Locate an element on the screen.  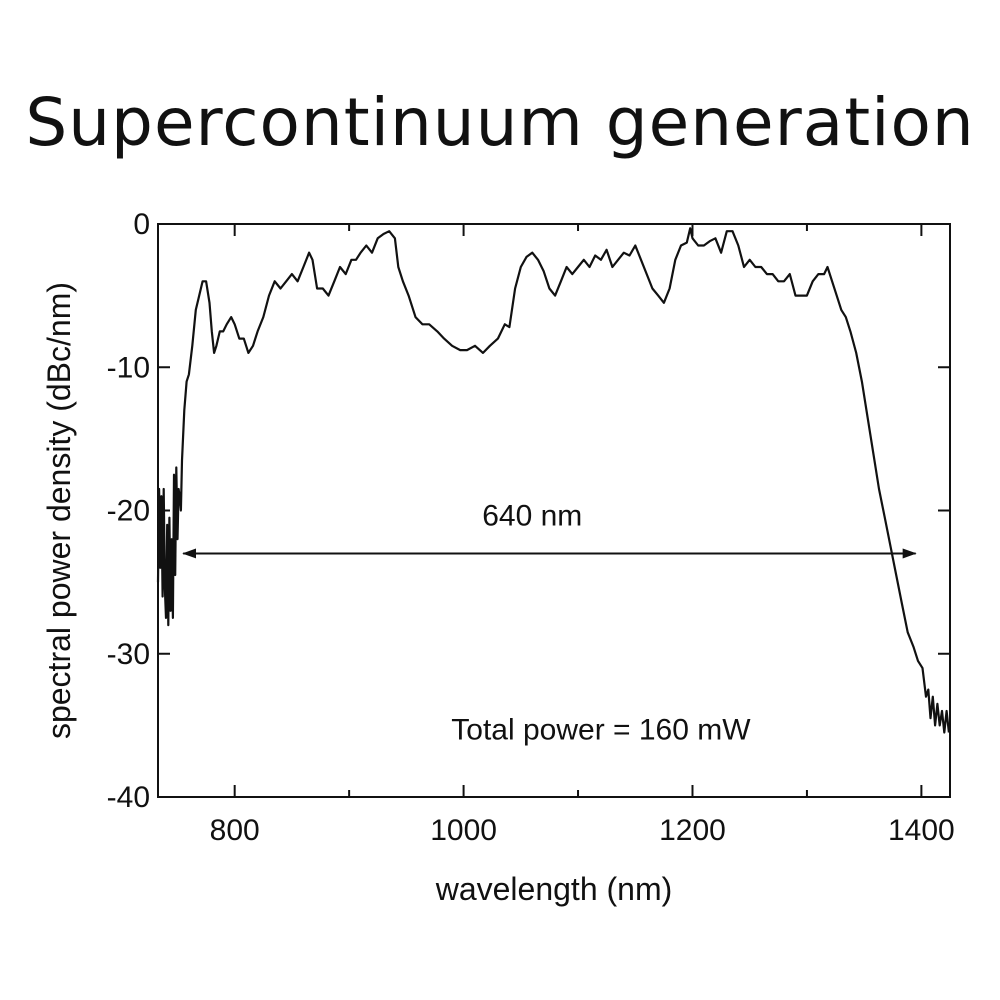
x-axis-label: wavelength (nm) is located at coordinates (554, 889).